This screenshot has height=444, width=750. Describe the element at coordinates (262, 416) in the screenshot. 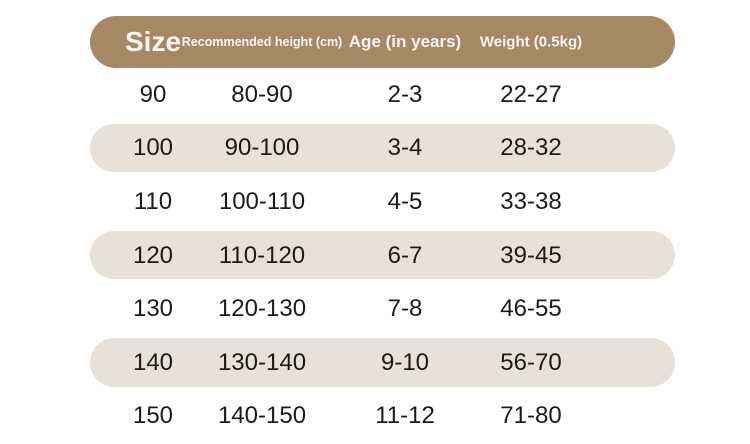

I see `cell-height: 140-150` at that location.